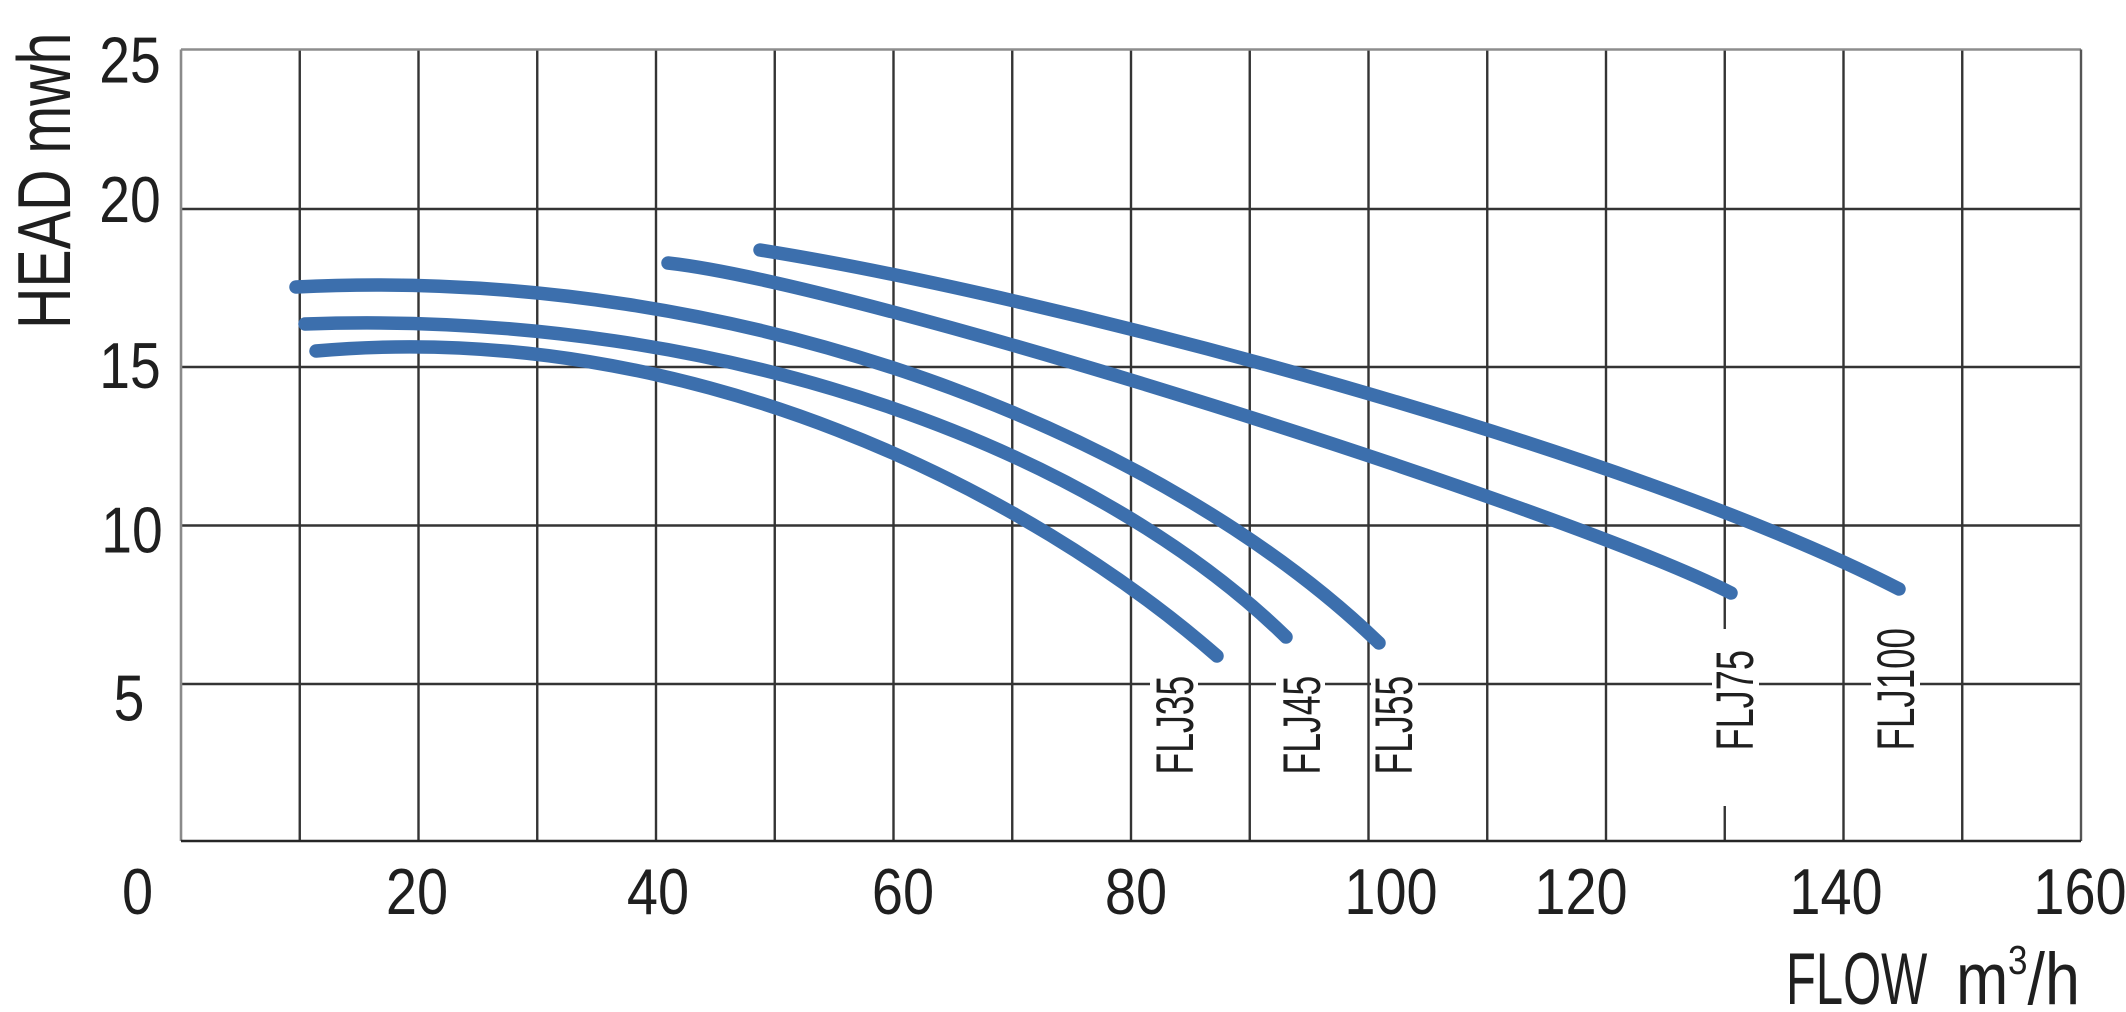  Describe the element at coordinates (1175, 725) in the screenshot. I see `svg-text: FLJ35` at that location.